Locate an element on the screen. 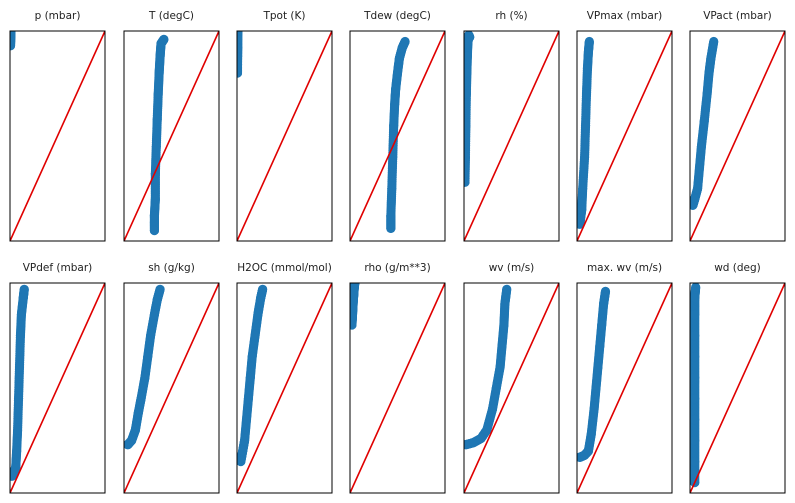 This screenshot has height=503, width=795. subplot-1: p (mbar) is located at coordinates (57, 126).